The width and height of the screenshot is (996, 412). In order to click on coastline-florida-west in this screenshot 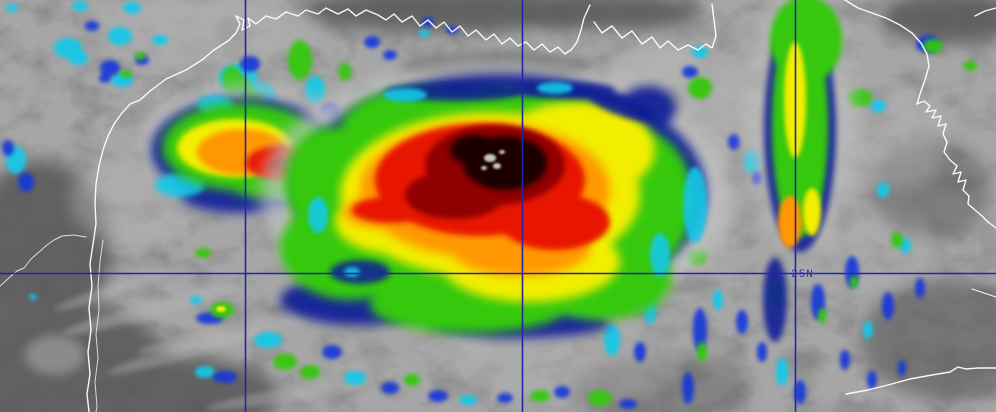, I will do `click(920, 114)`.